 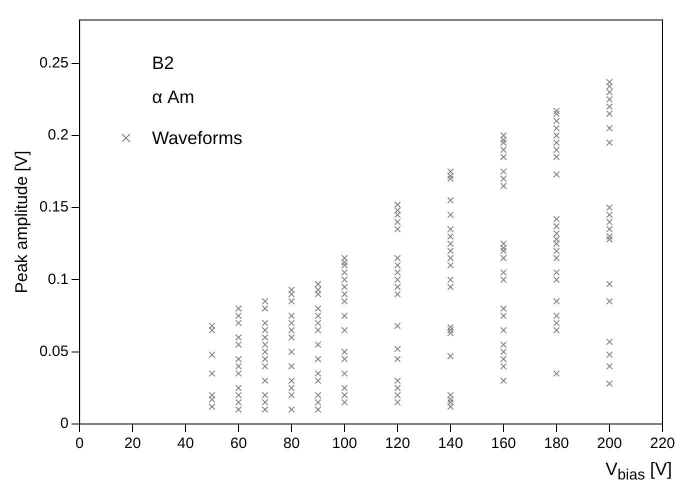 What do you see at coordinates (345, 443) in the screenshot?
I see `x-tick-label: 100` at bounding box center [345, 443].